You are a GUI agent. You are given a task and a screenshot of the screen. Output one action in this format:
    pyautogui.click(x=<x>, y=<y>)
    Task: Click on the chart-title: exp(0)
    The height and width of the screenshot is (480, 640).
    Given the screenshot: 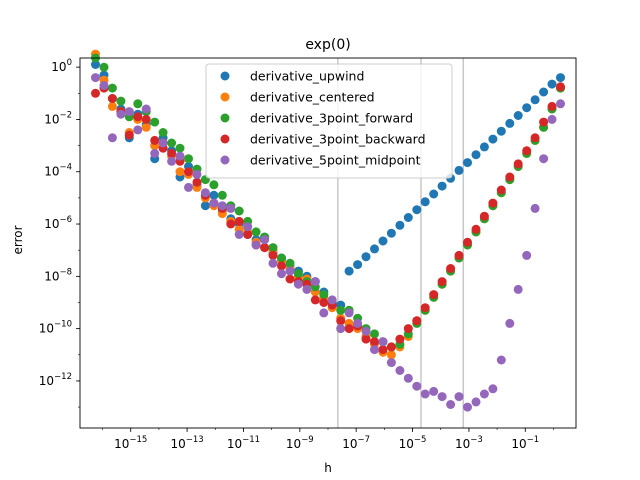 What is the action you would take?
    pyautogui.click(x=327, y=45)
    